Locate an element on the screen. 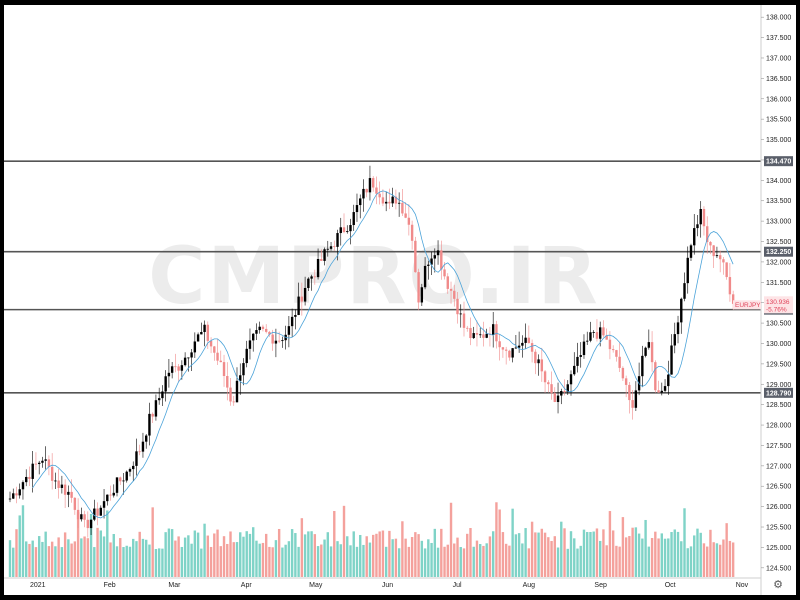  gear-icon: ⚙ is located at coordinates (778, 584).